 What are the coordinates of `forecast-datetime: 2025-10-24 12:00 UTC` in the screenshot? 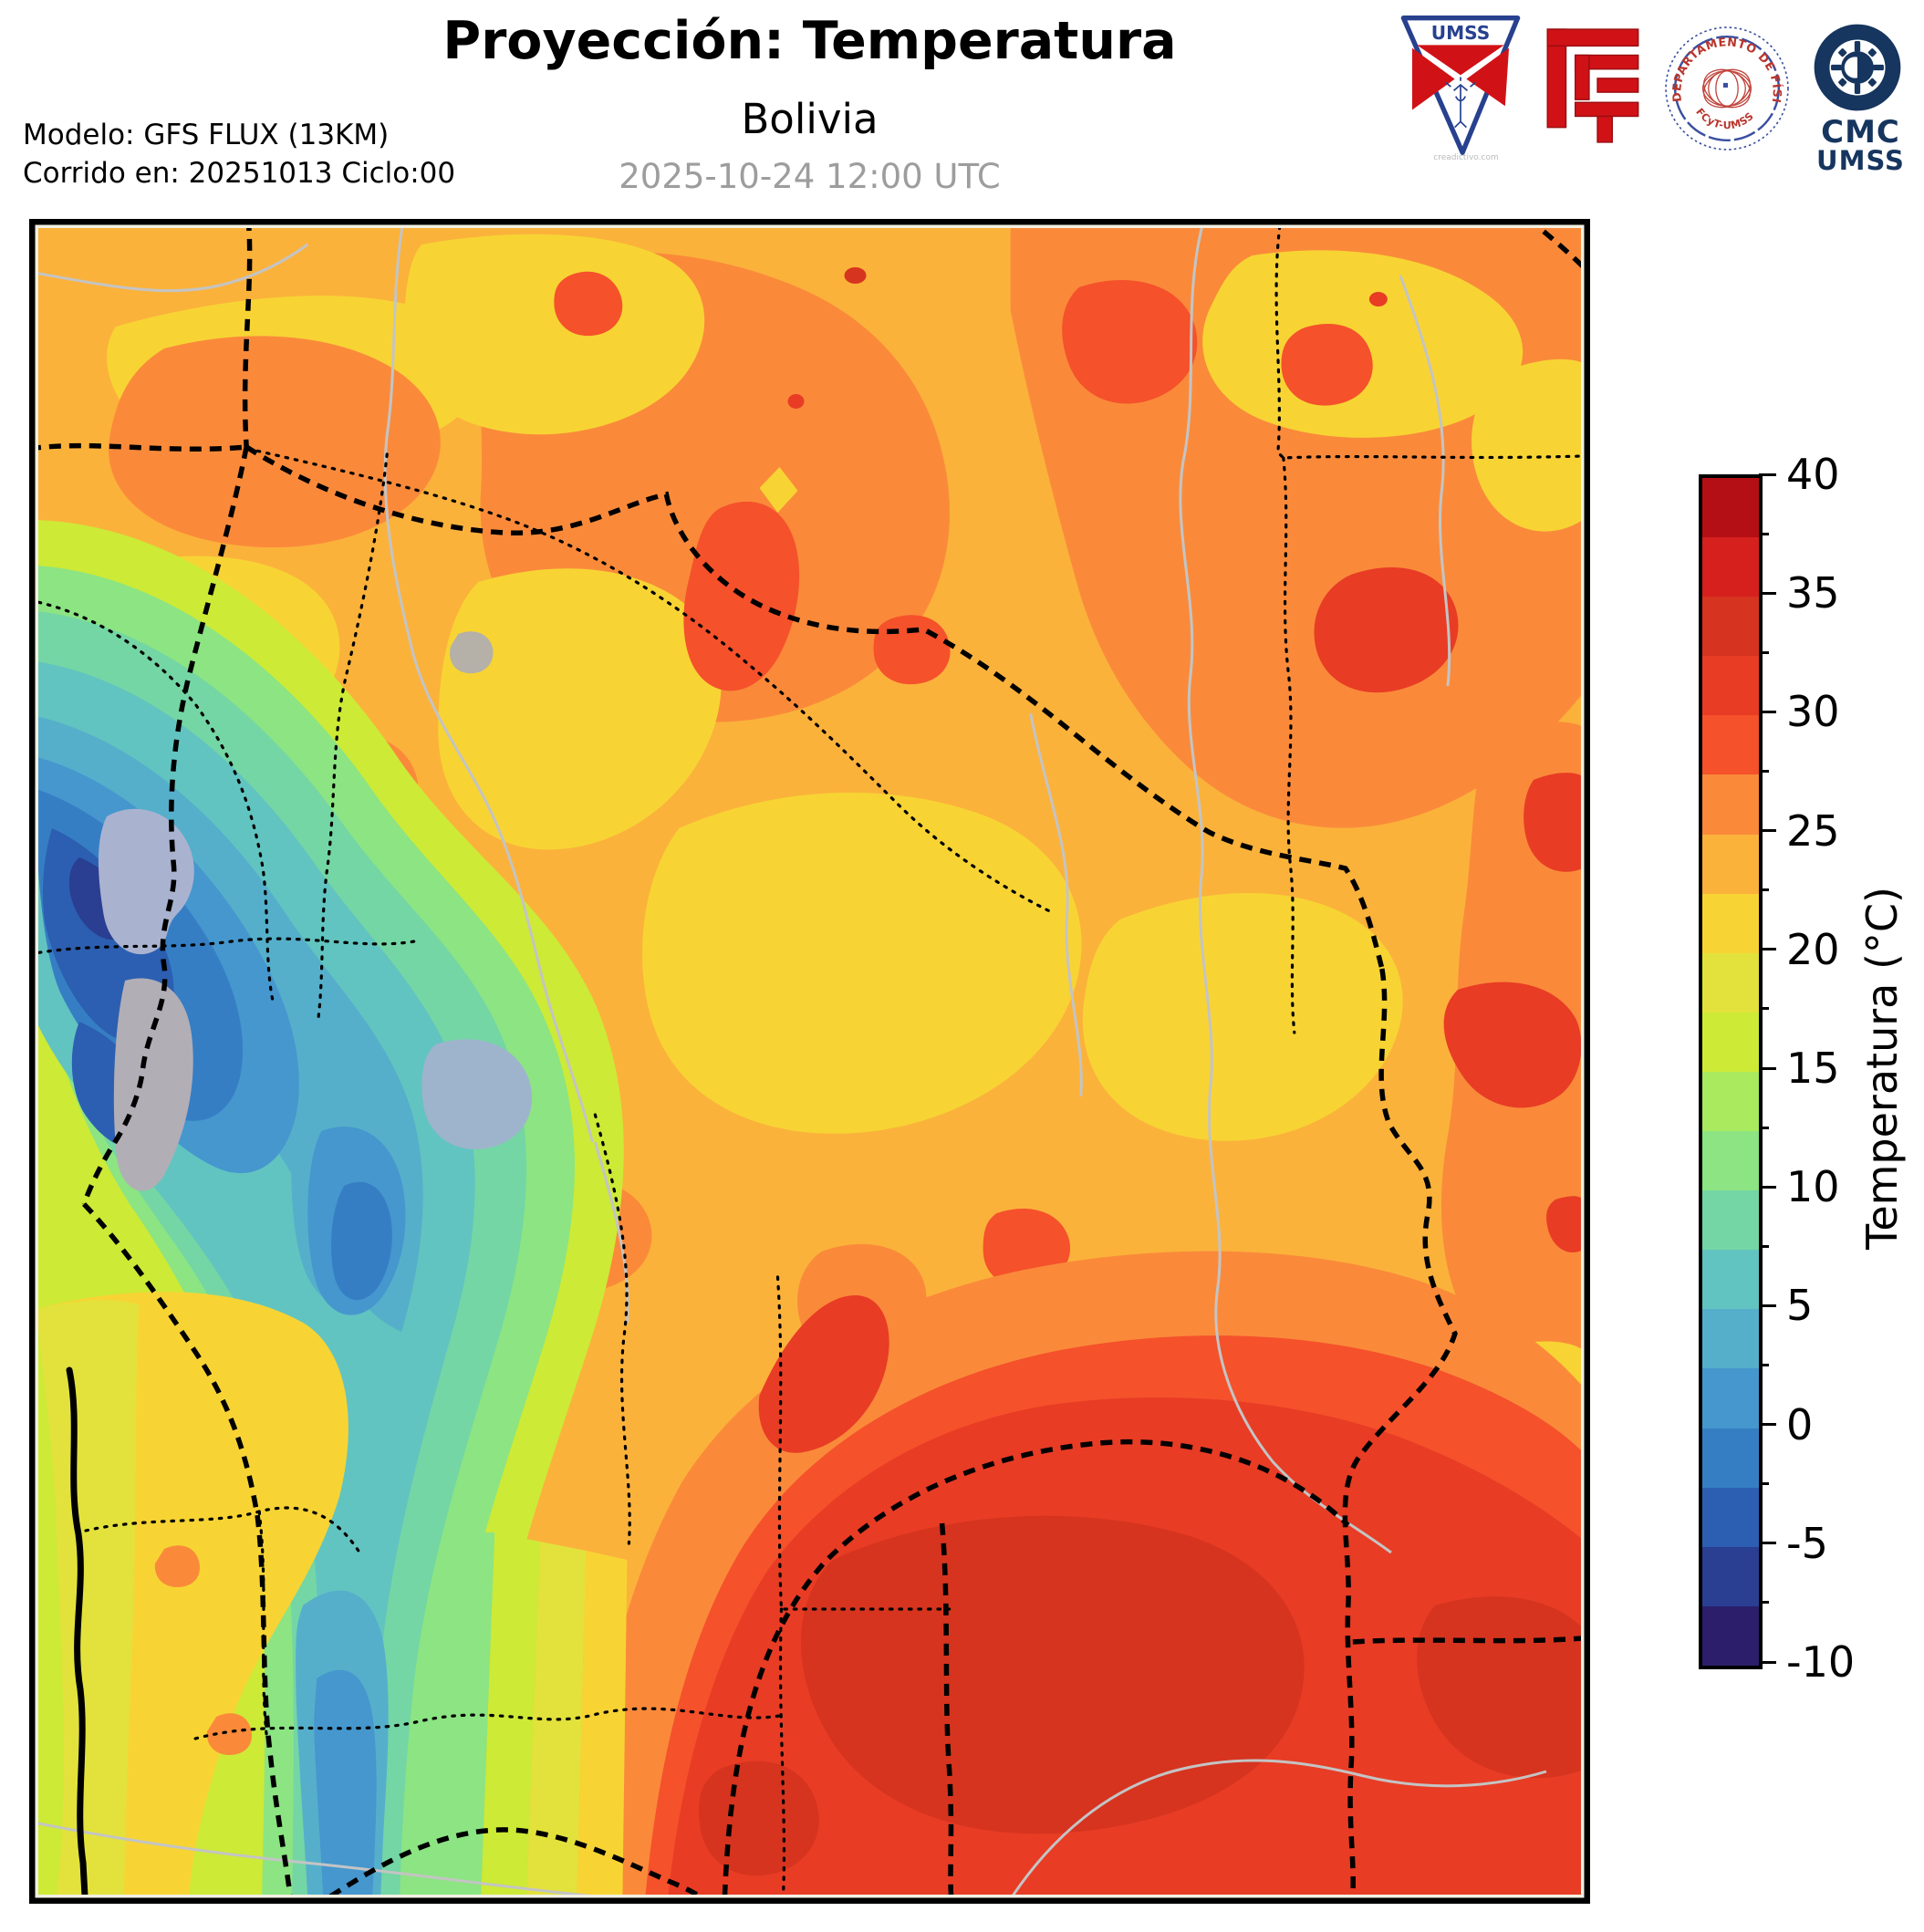 It's located at (810, 176).